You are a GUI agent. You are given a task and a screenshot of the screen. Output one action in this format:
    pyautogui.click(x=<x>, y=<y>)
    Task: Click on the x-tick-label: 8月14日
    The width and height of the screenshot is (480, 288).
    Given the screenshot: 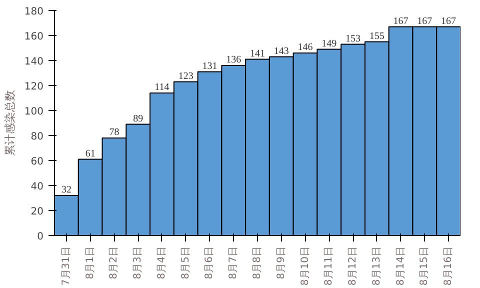 What is the action you would take?
    pyautogui.click(x=400, y=266)
    